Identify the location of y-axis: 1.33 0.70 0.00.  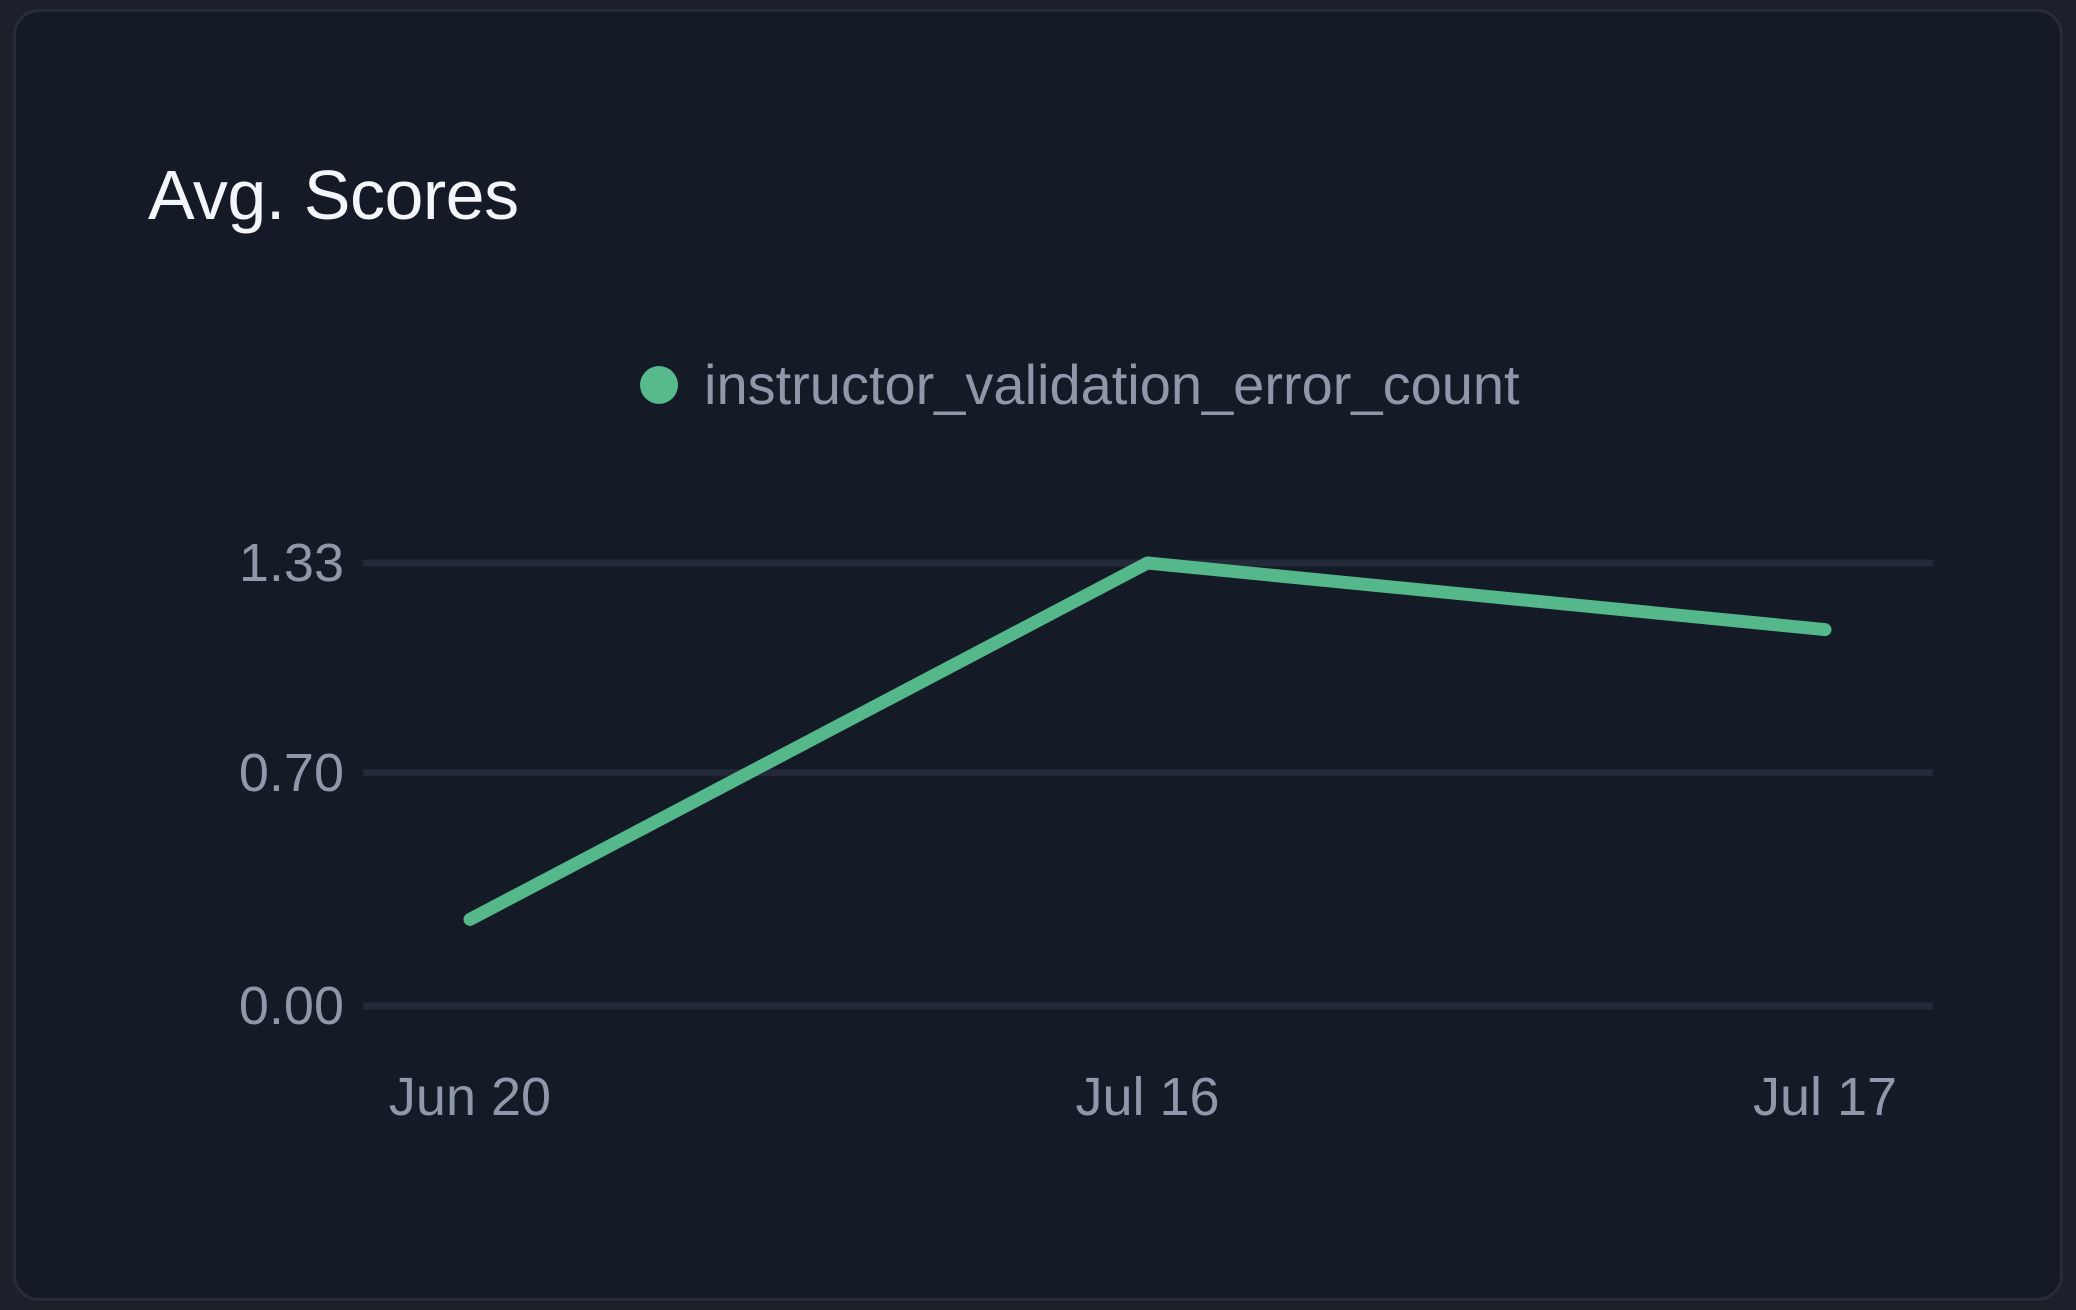
(228, 658).